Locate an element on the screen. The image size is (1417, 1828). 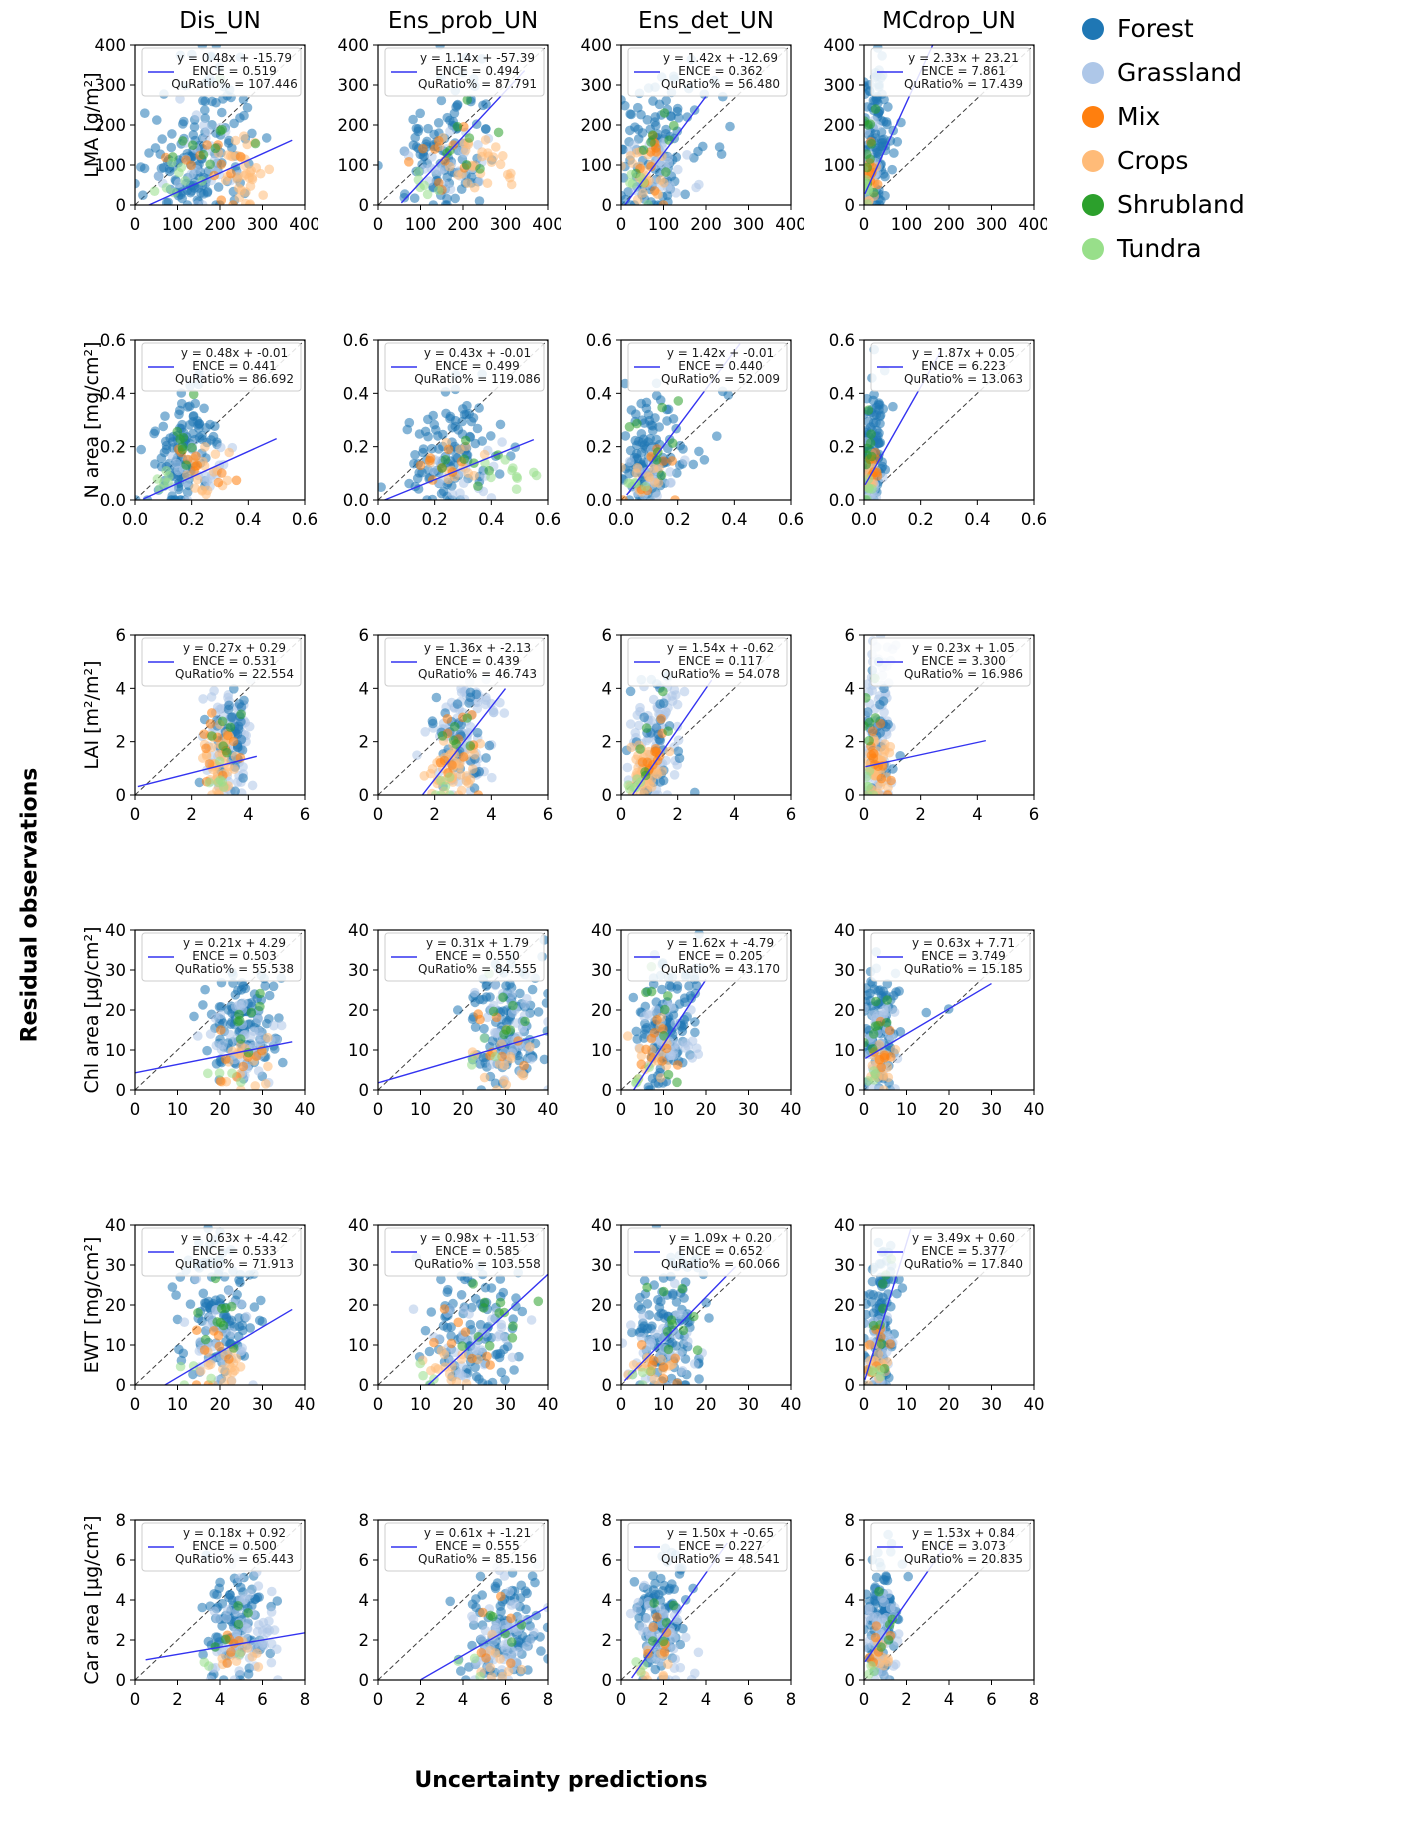
y-tick-label: 2 is located at coordinates (364, 1640).